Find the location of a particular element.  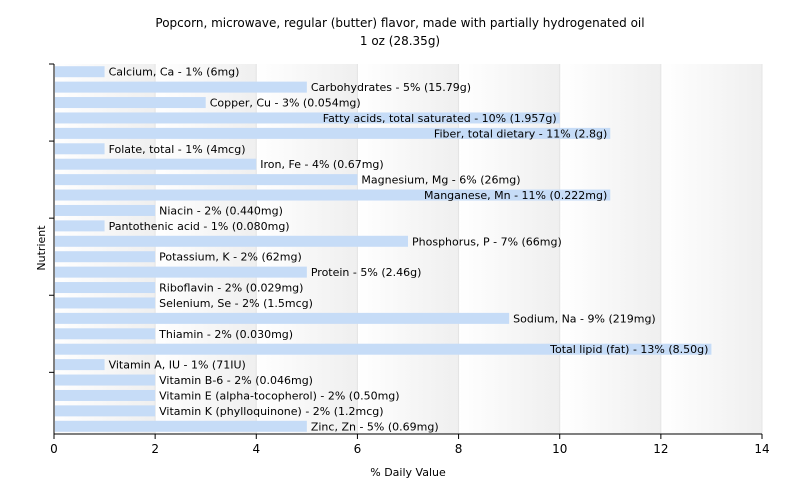

x-tick-label: 14 is located at coordinates (761, 449).